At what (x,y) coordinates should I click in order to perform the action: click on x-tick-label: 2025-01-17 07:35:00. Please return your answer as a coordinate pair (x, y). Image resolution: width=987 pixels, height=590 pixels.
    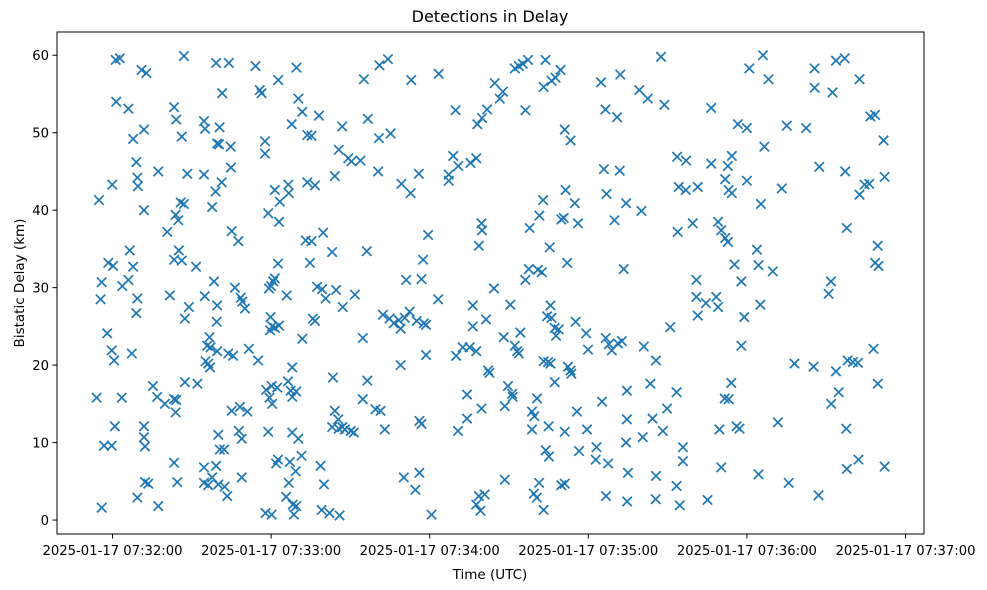
    Looking at the image, I should click on (588, 551).